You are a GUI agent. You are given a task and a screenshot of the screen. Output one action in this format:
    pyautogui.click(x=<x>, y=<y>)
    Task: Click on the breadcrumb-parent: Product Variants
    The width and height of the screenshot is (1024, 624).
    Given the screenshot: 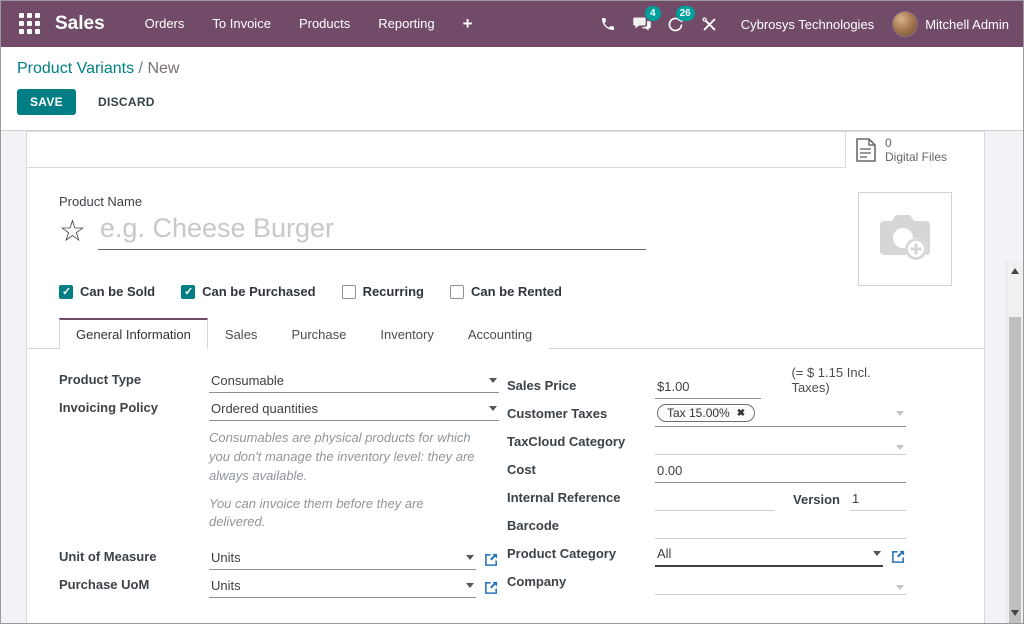 What is the action you would take?
    pyautogui.click(x=76, y=68)
    